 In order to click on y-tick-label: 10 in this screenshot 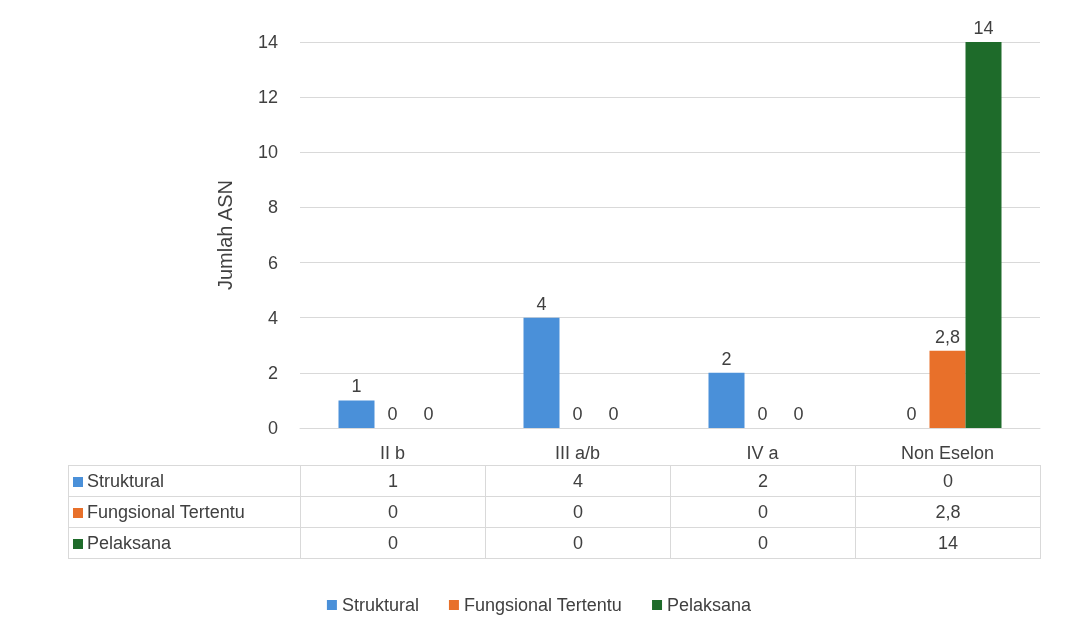, I will do `click(267, 152)`.